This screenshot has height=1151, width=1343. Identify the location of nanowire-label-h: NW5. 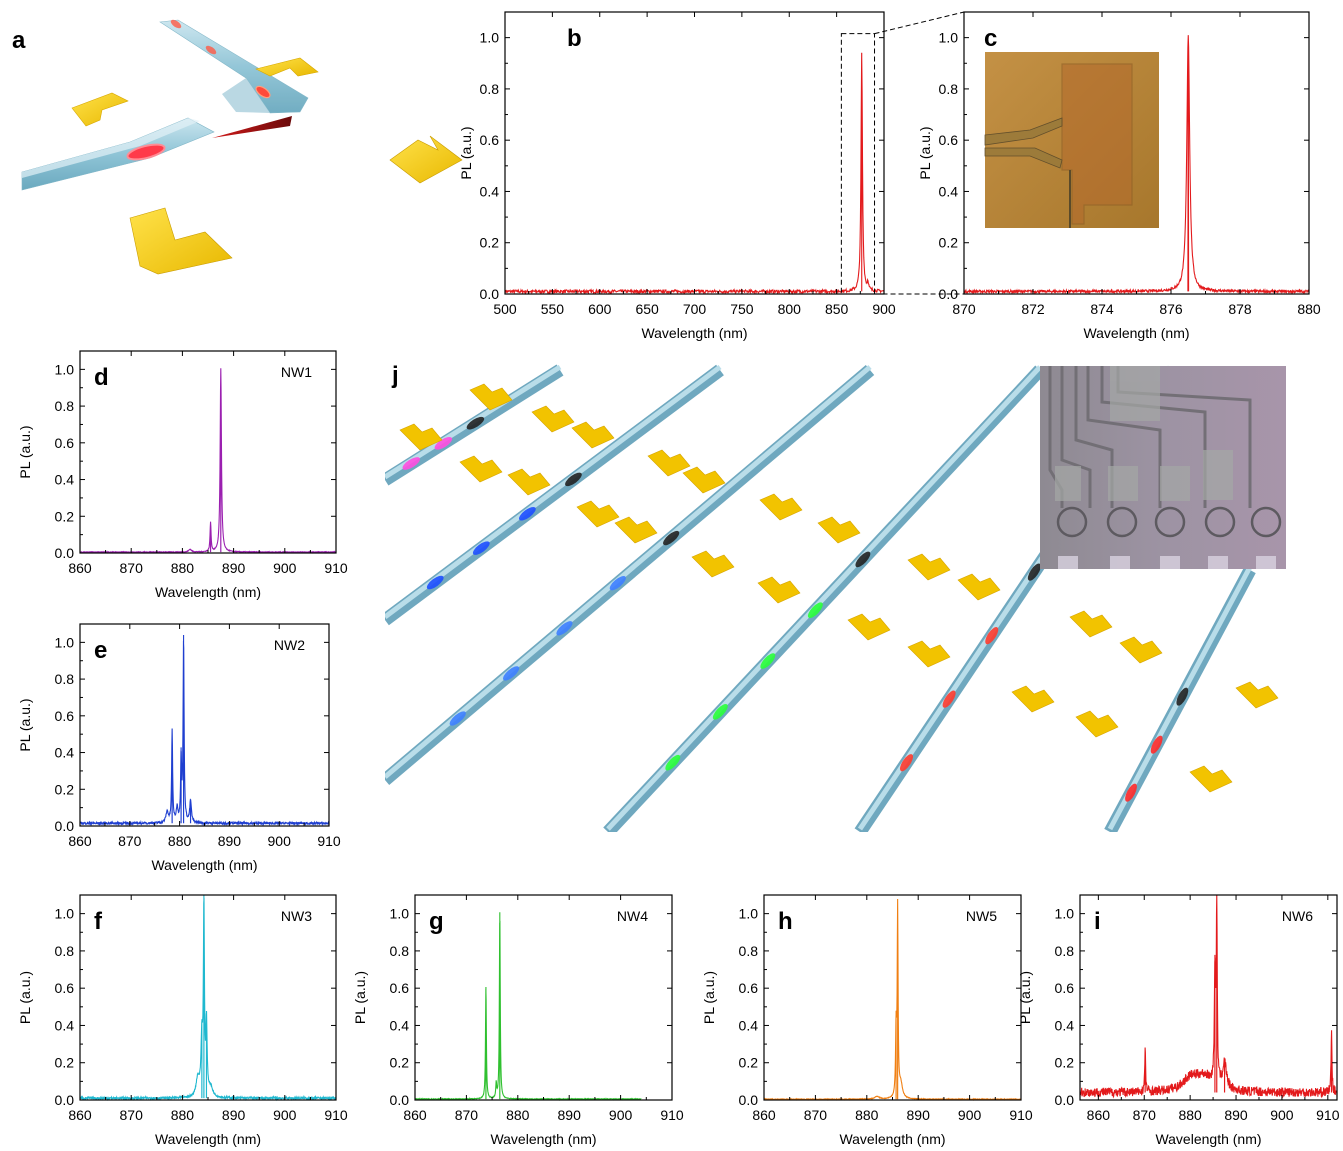
(981, 916).